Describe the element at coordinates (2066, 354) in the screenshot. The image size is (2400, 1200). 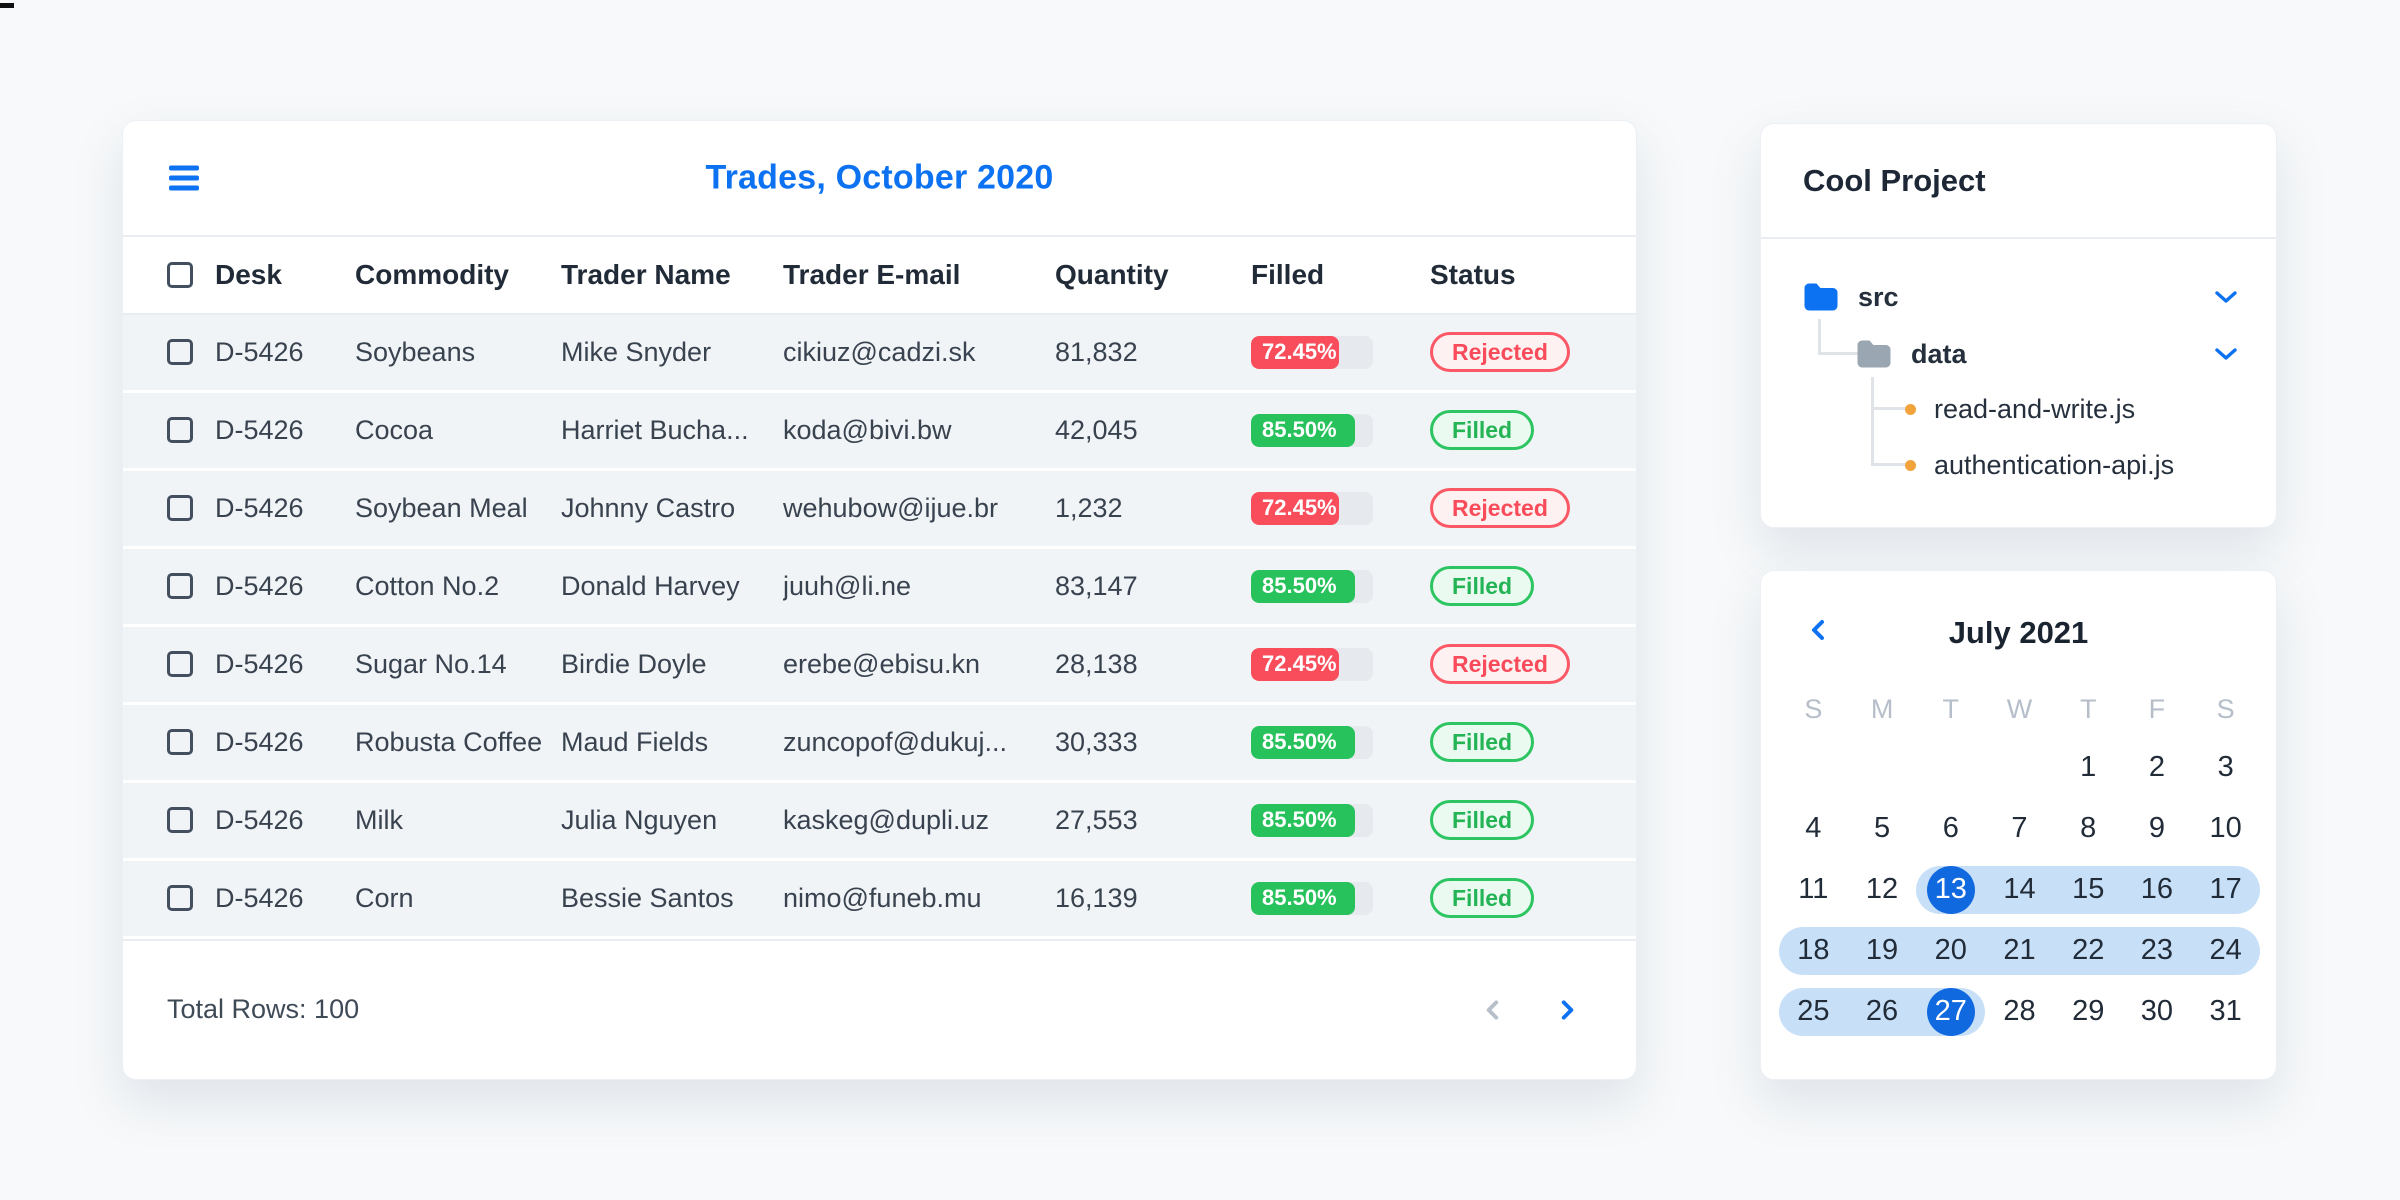
I see `tree-item-data: data` at that location.